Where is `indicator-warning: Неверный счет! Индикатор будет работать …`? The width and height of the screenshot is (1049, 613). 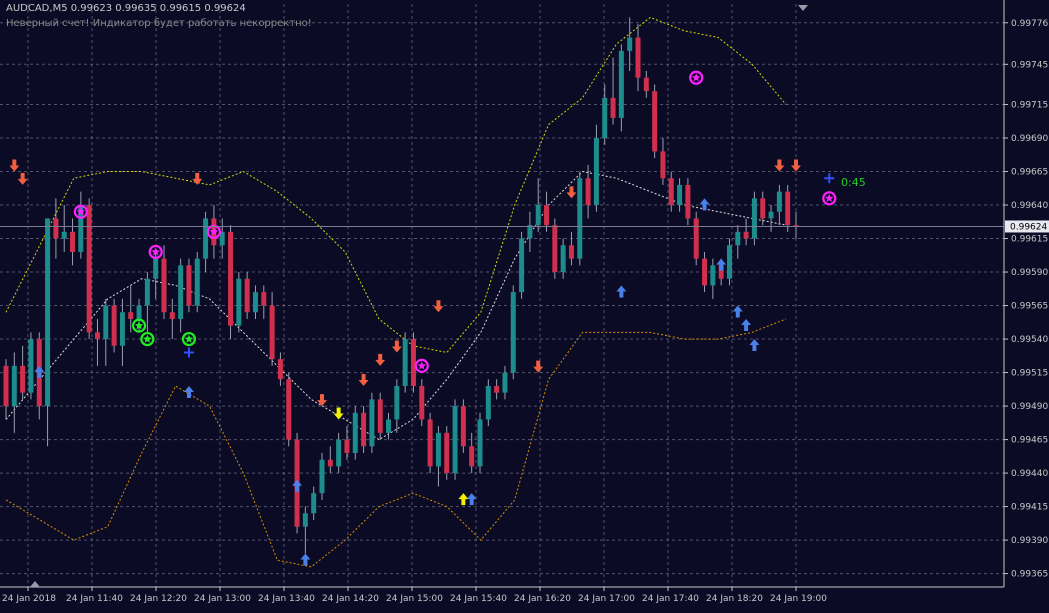 indicator-warning: Неверный счет! Индикатор будет работать … is located at coordinates (159, 23).